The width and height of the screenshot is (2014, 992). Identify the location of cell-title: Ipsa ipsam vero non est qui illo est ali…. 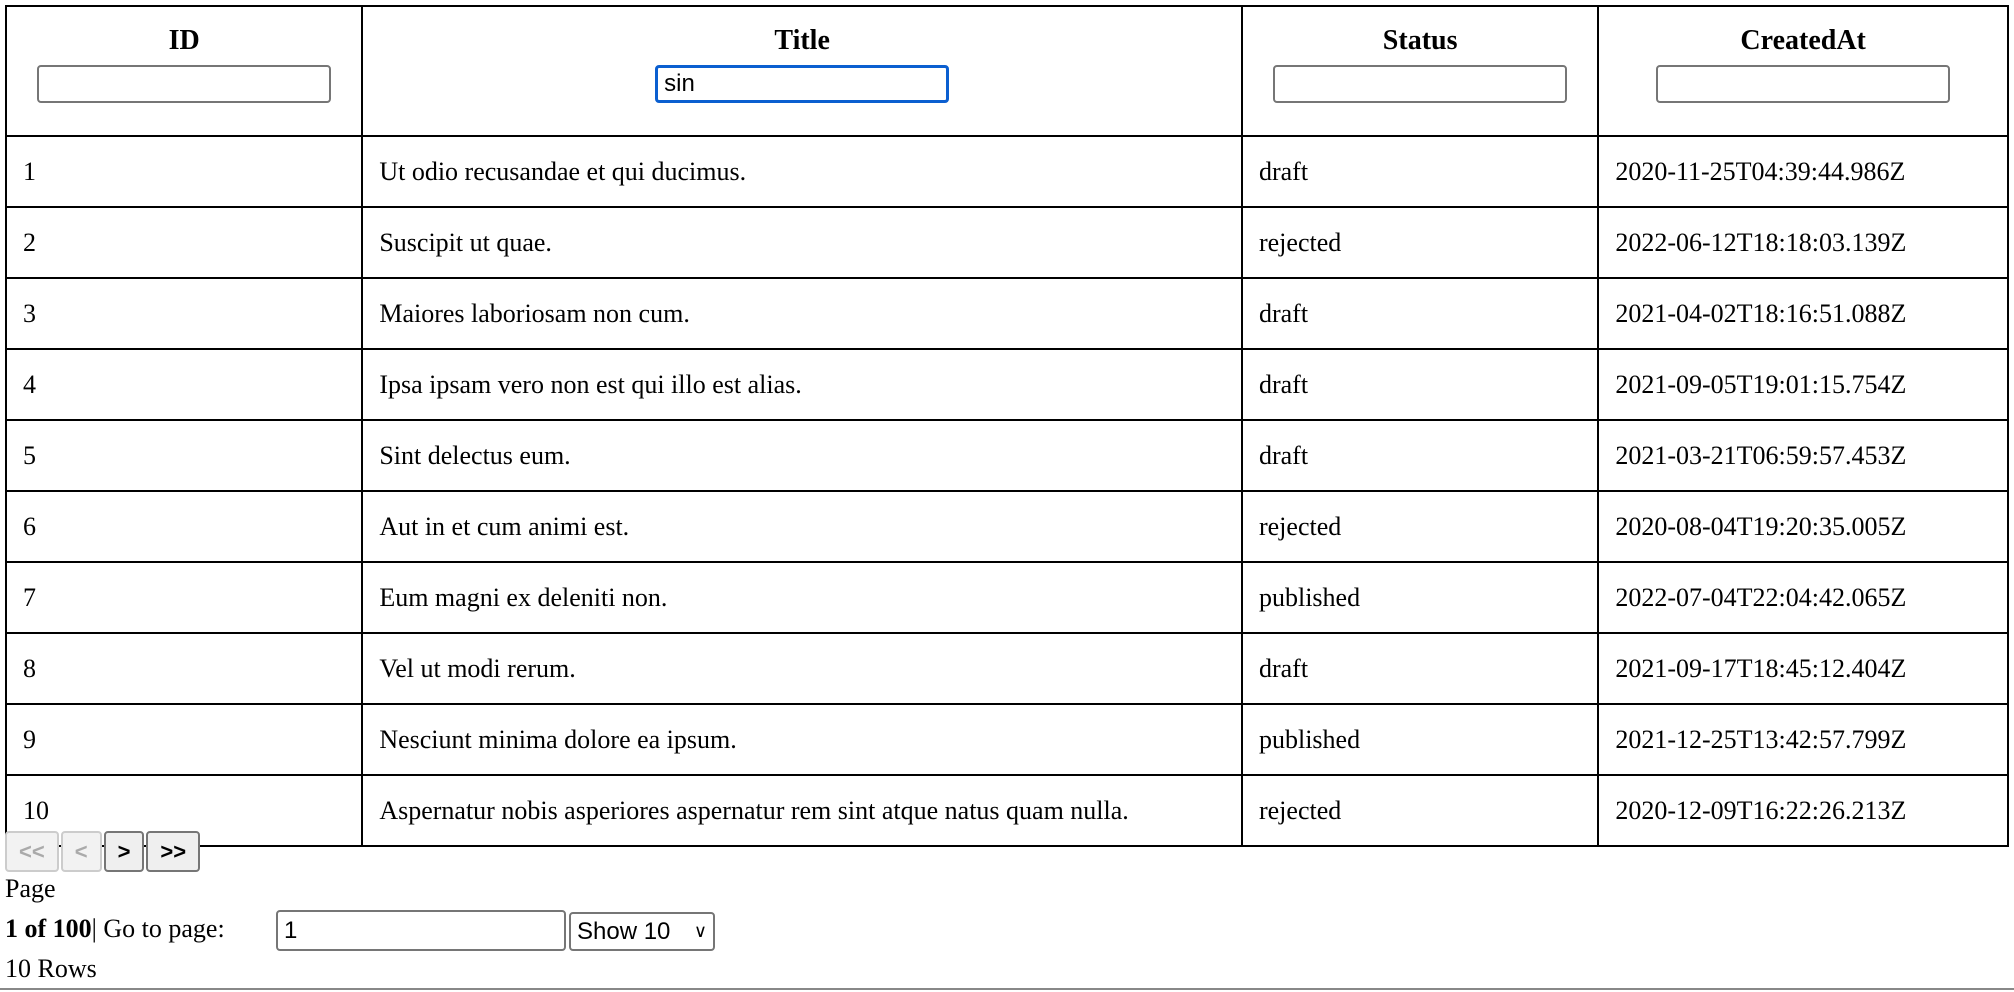
(802, 384).